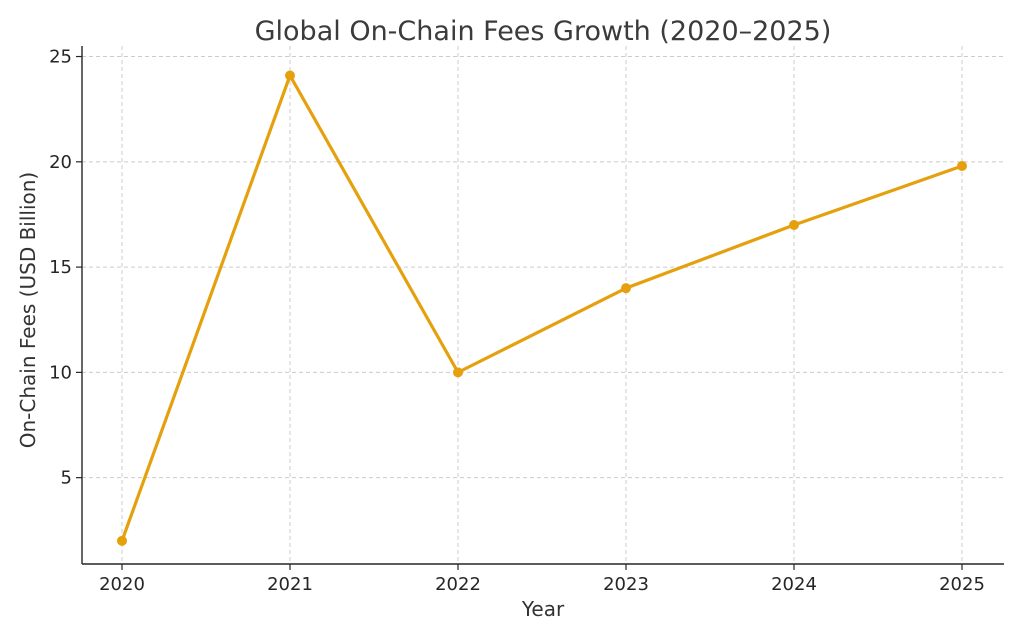 This screenshot has height=640, width=1024. Describe the element at coordinates (60, 162) in the screenshot. I see `y-tick-label: 20` at that location.